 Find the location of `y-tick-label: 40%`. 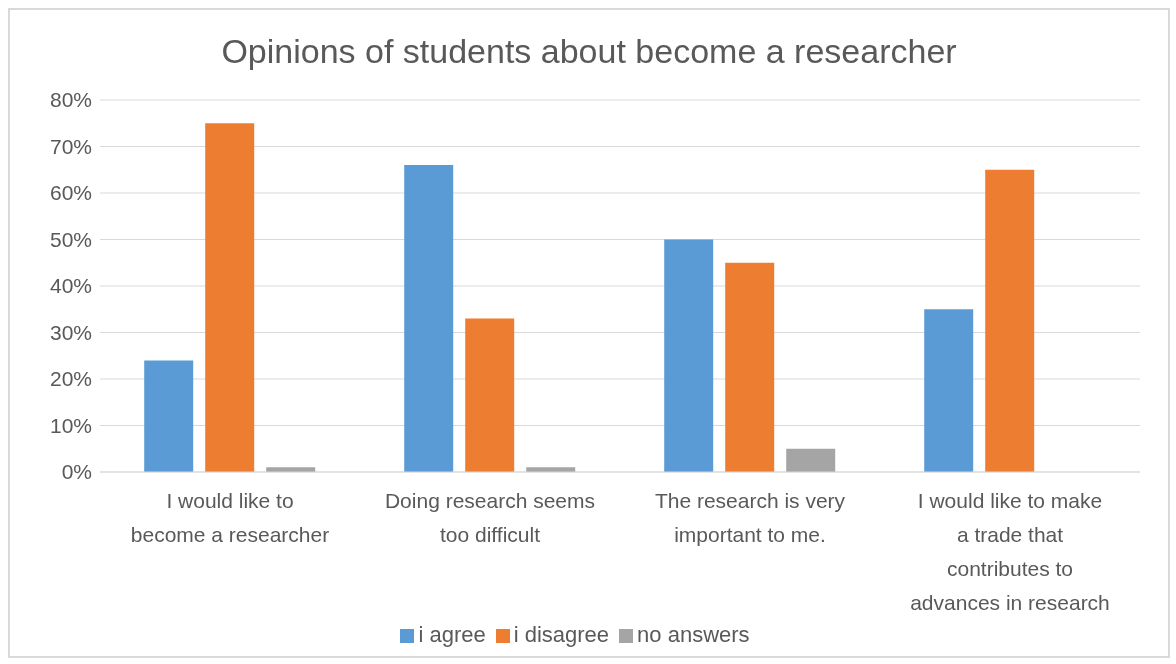

y-tick-label: 40% is located at coordinates (70, 286).